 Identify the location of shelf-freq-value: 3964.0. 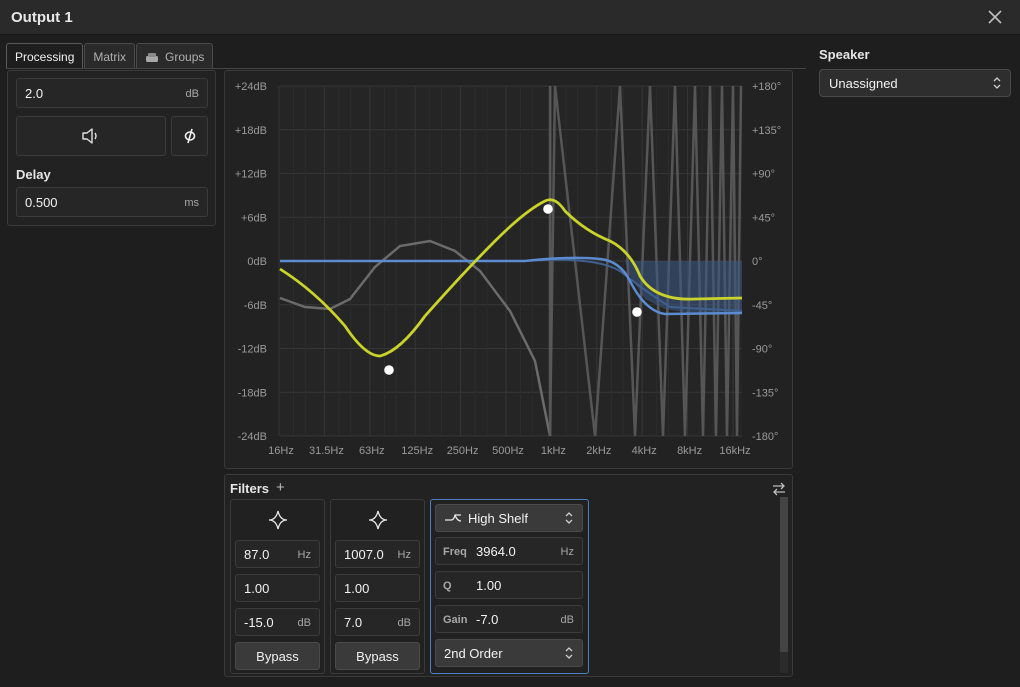
(496, 551).